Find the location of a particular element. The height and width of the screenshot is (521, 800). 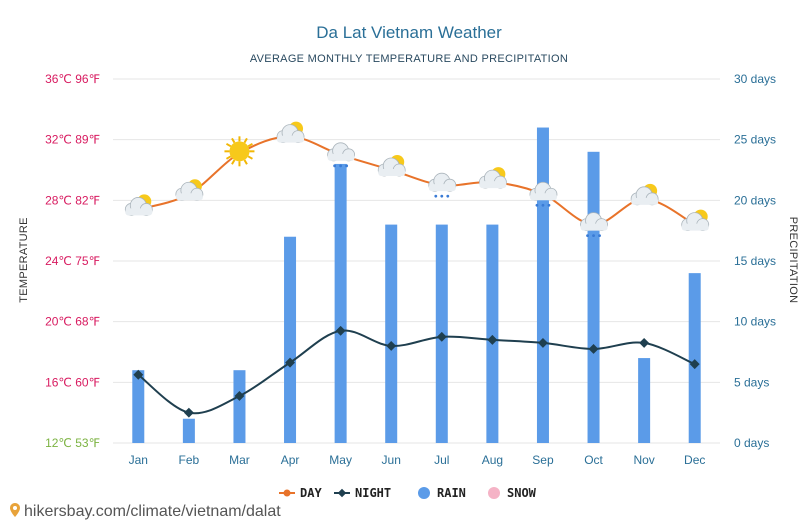

x-tick-label: Dec is located at coordinates (694, 460).